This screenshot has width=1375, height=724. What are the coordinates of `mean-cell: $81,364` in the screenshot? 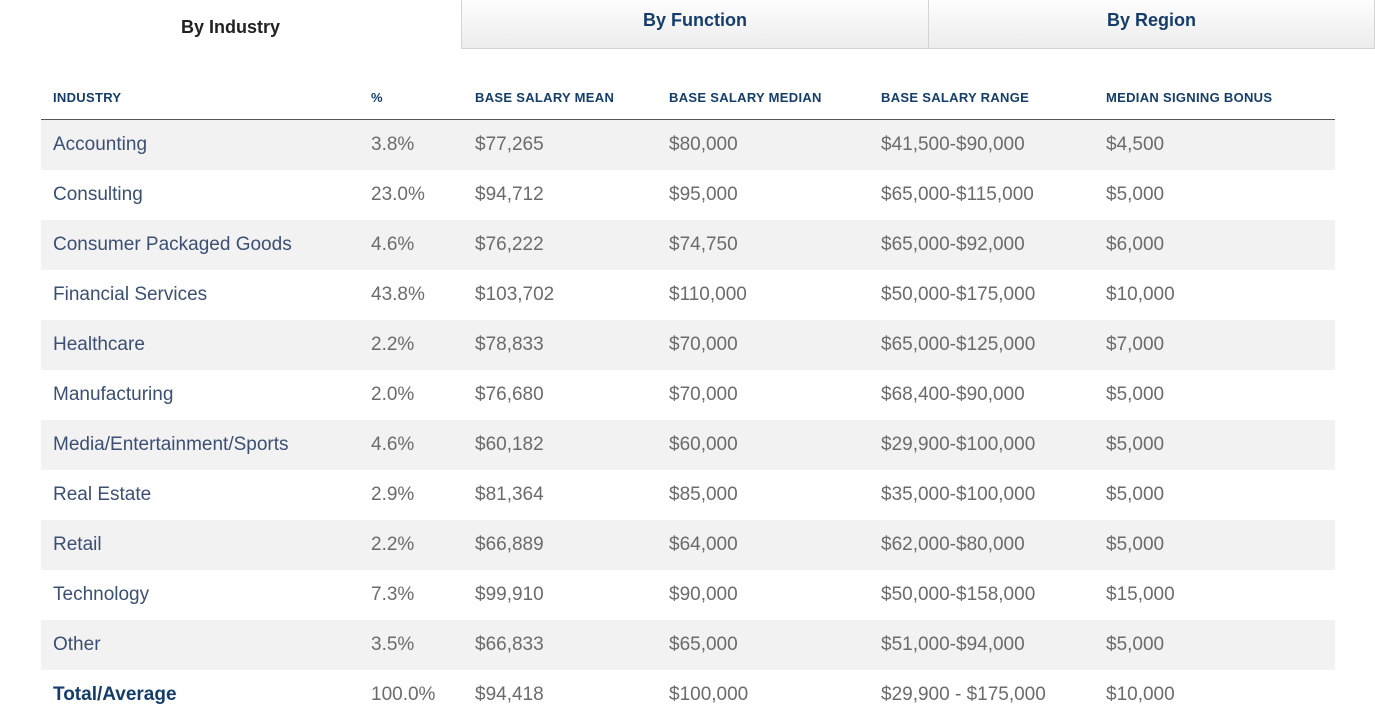 It's located at (509, 494).